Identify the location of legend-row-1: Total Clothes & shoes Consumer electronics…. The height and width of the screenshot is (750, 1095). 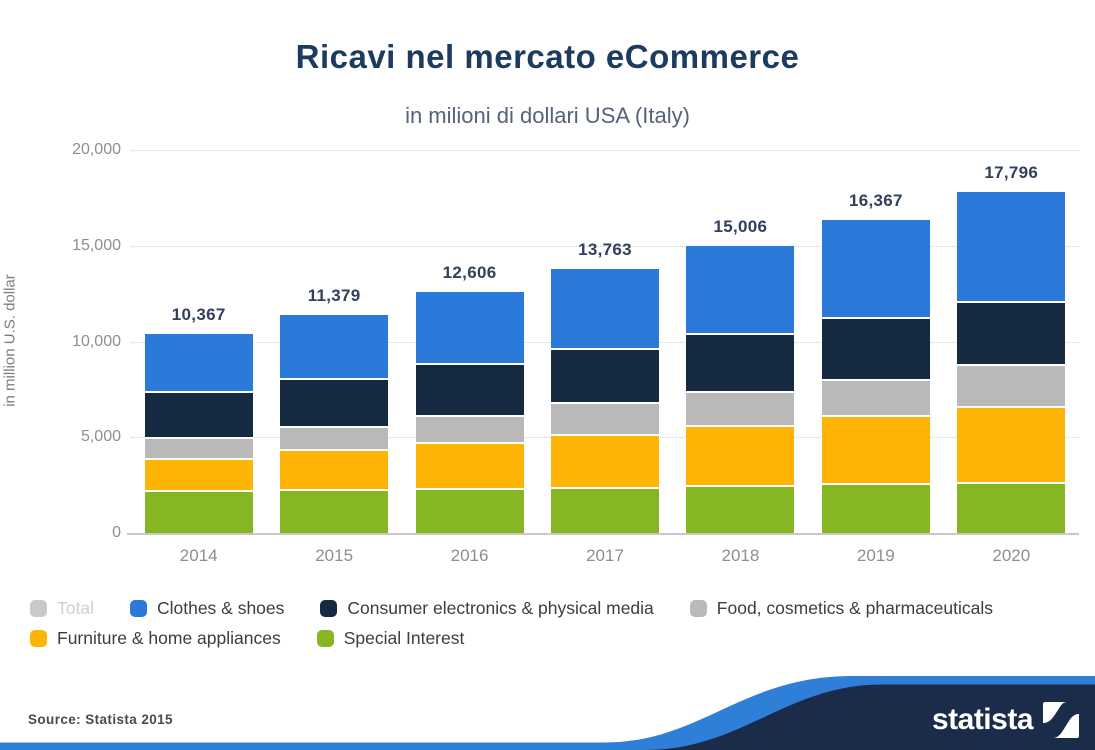
(555, 608).